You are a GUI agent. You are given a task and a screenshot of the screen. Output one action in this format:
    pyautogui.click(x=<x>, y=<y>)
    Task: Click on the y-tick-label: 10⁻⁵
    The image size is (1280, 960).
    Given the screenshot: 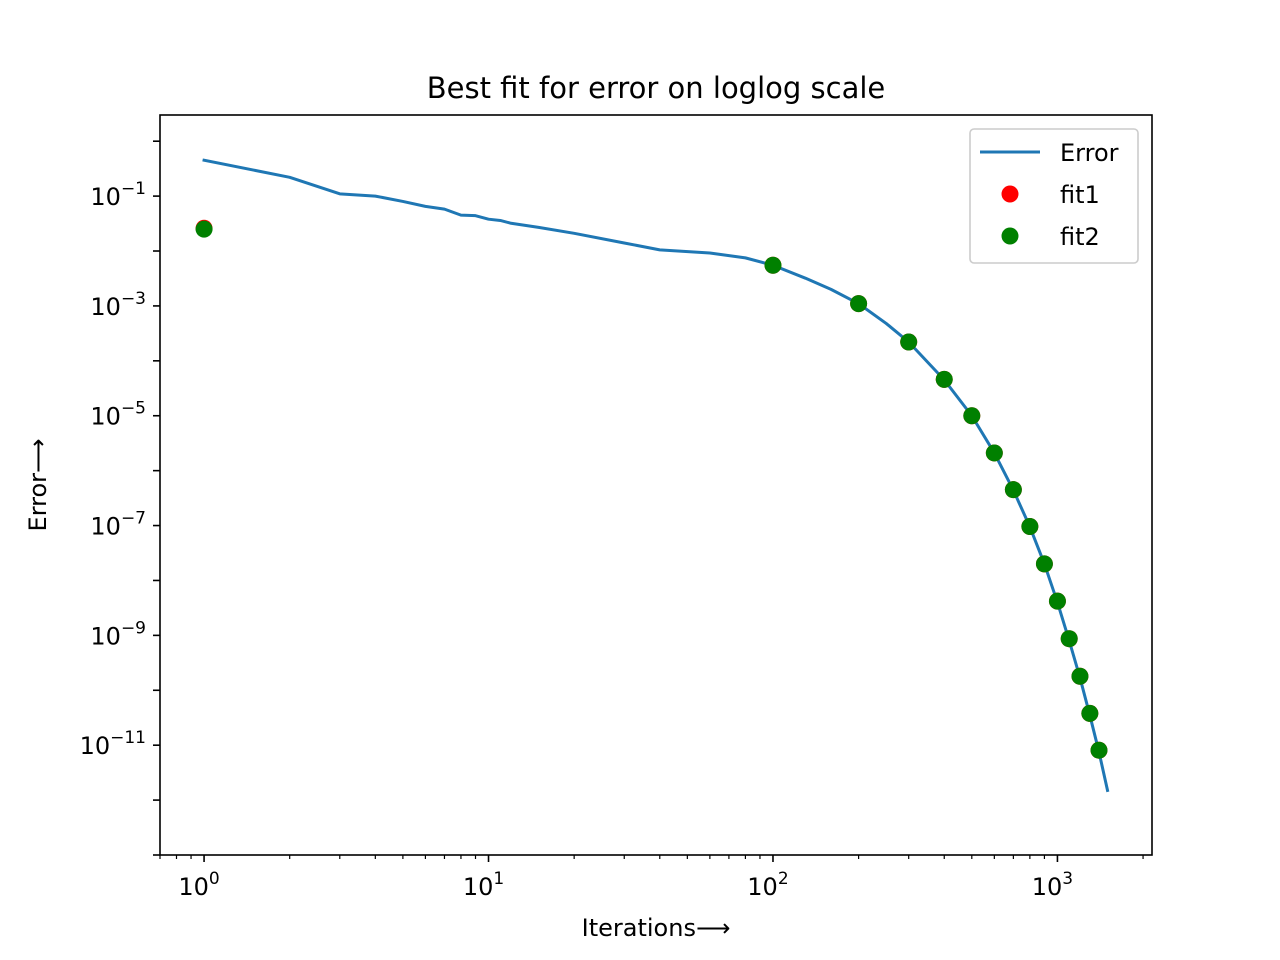 What is the action you would take?
    pyautogui.click(x=118, y=415)
    